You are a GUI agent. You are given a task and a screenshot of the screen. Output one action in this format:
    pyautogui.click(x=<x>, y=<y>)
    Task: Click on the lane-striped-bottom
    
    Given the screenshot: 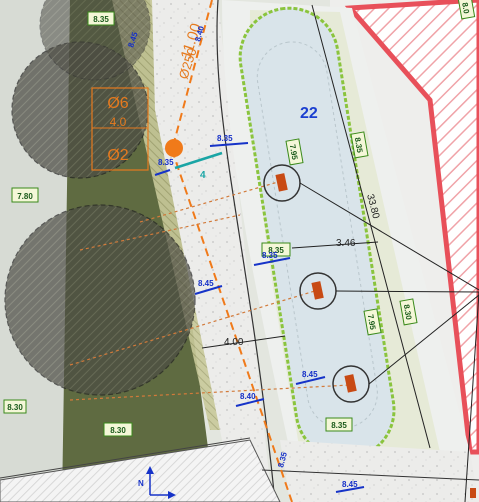 What is the action you would take?
    pyautogui.click(x=140, y=470)
    